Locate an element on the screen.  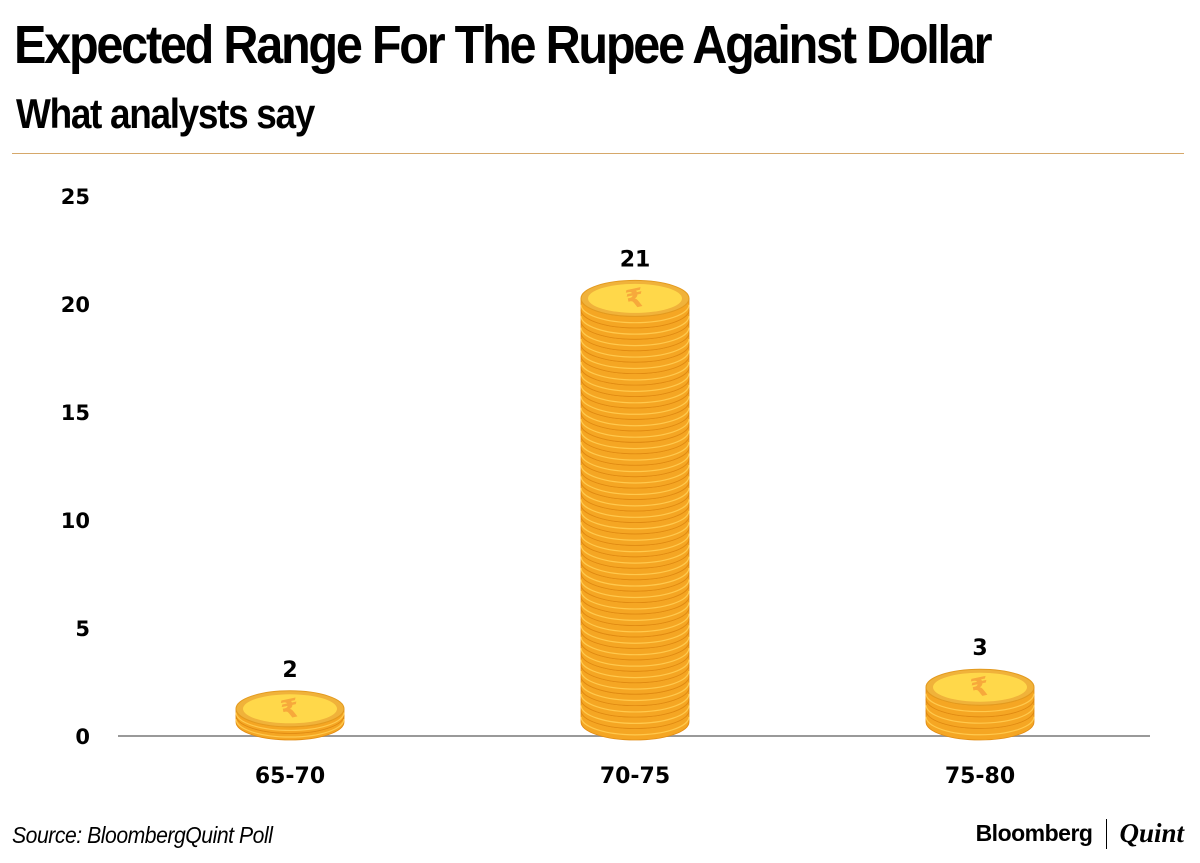
brand-quint-wordmark: Quint is located at coordinates (1151, 833).